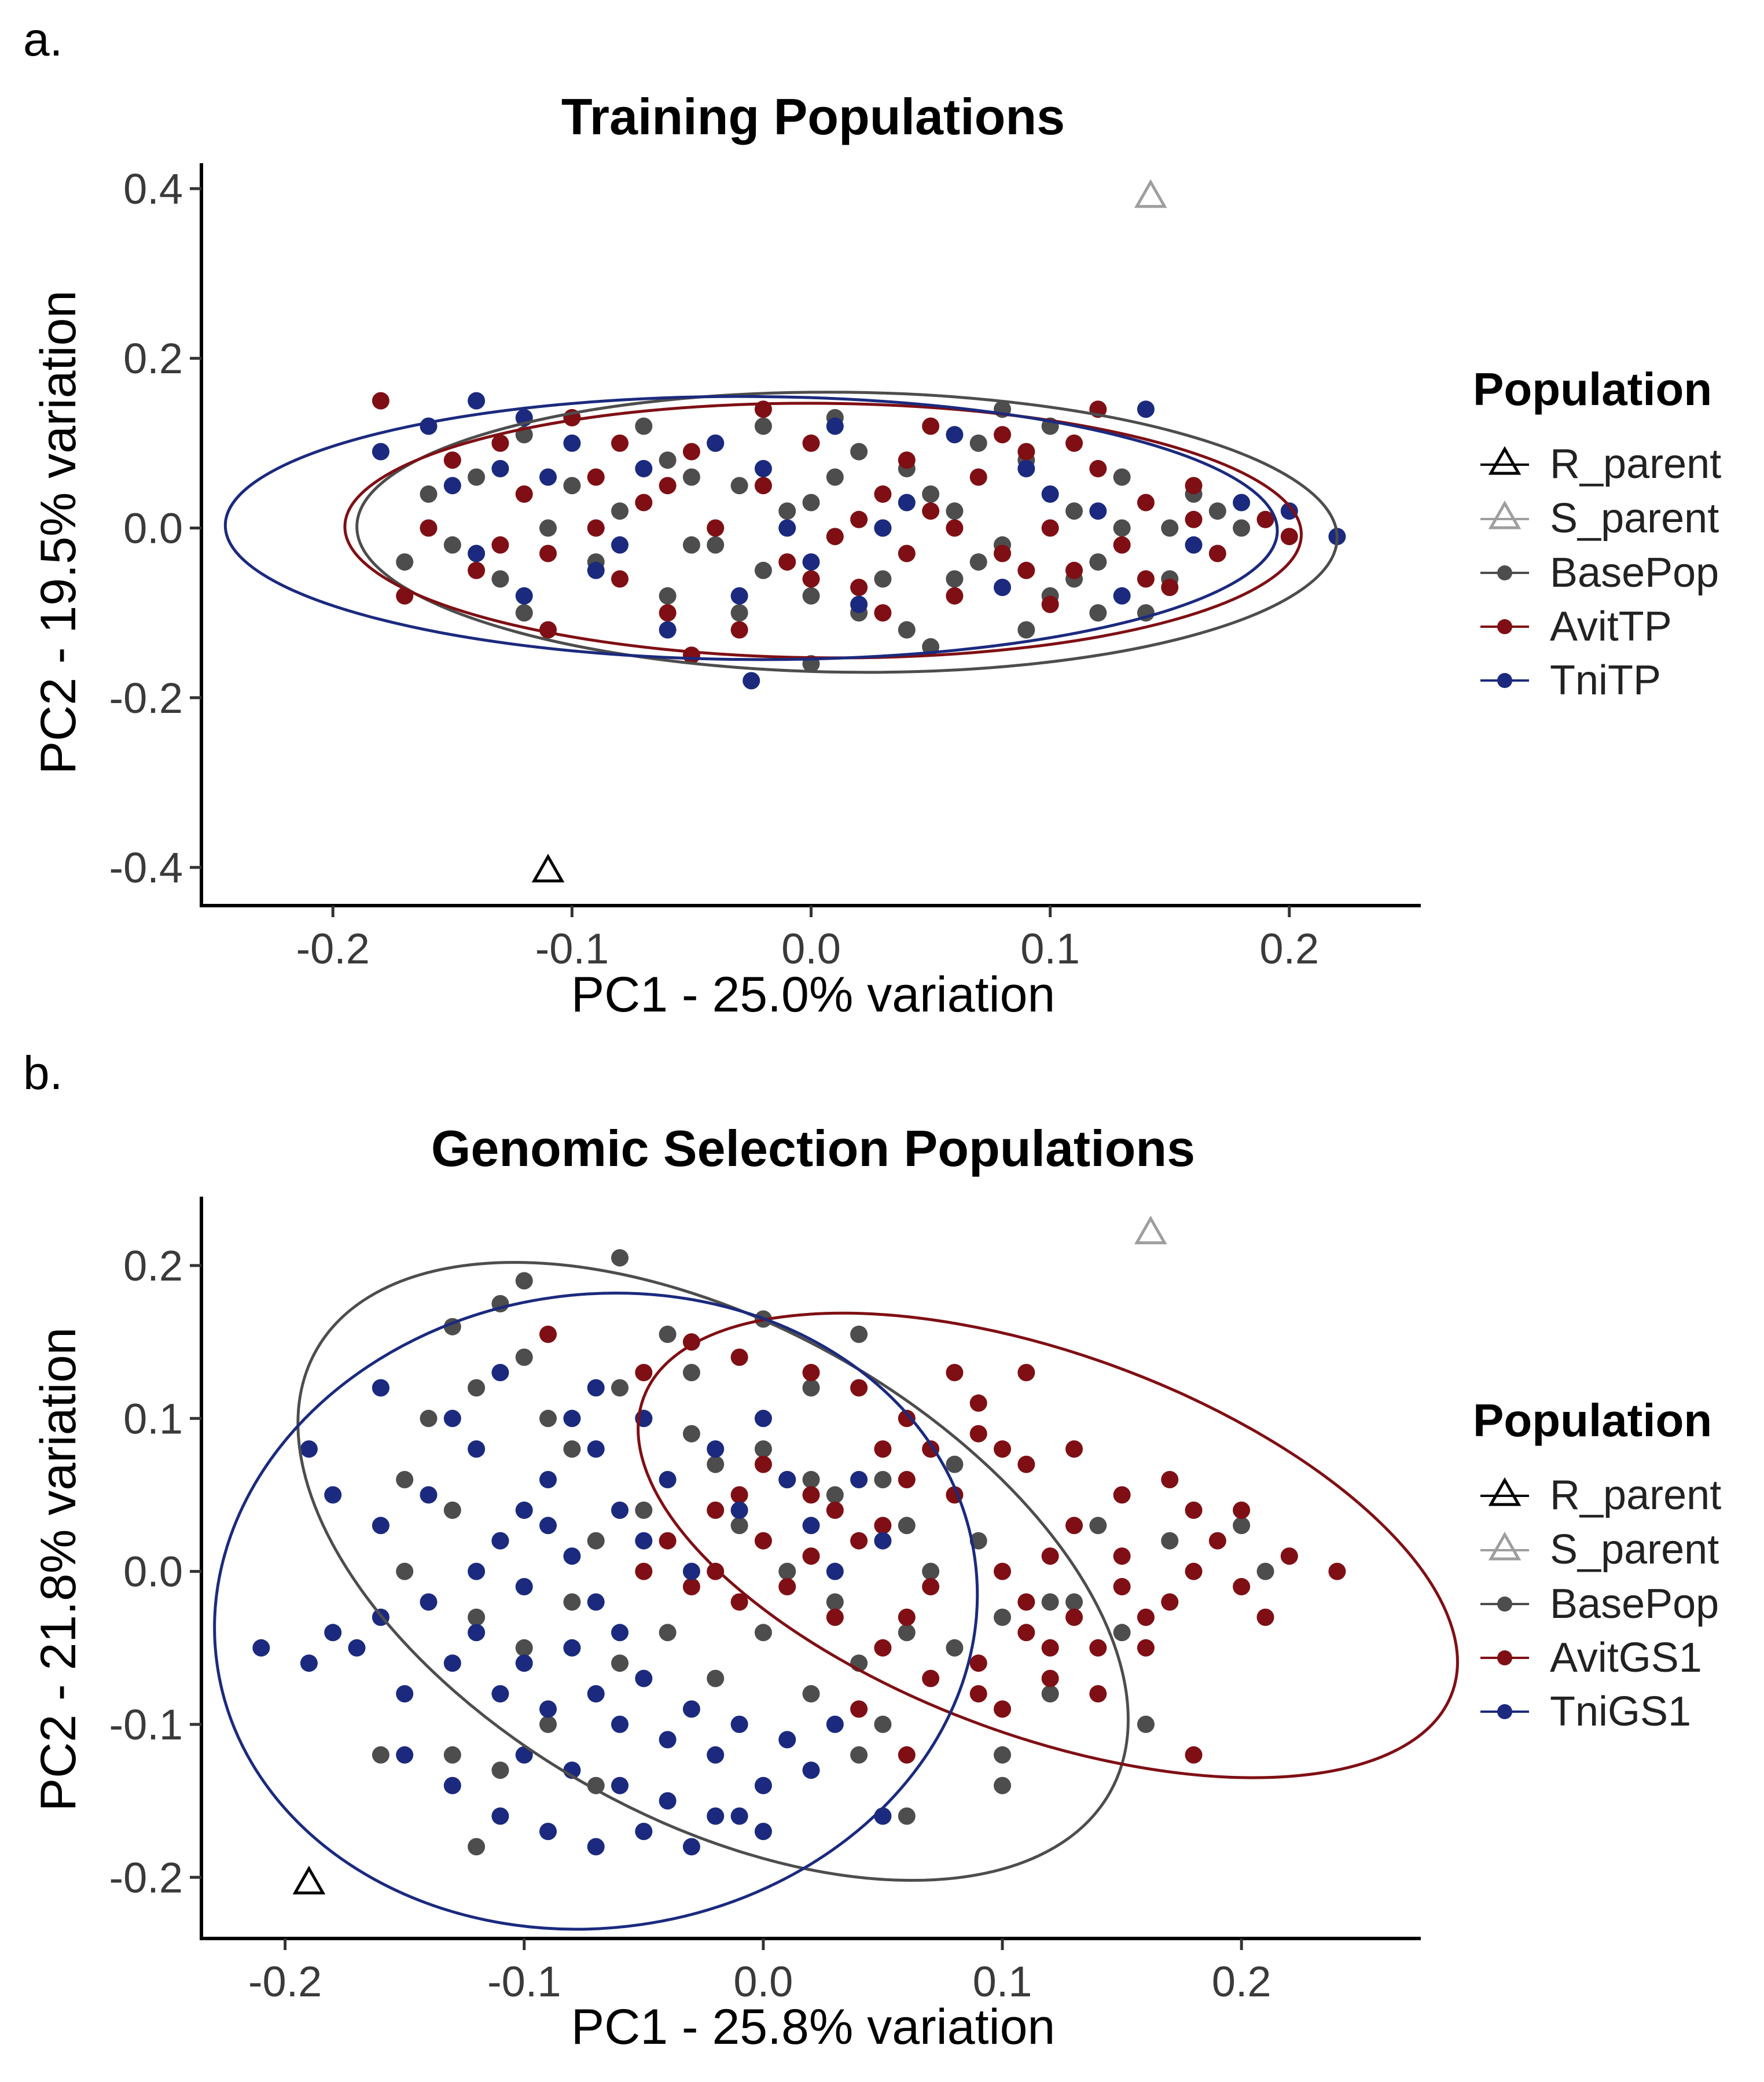  I want to click on legend-triangle-icon, so click(1505, 1491).